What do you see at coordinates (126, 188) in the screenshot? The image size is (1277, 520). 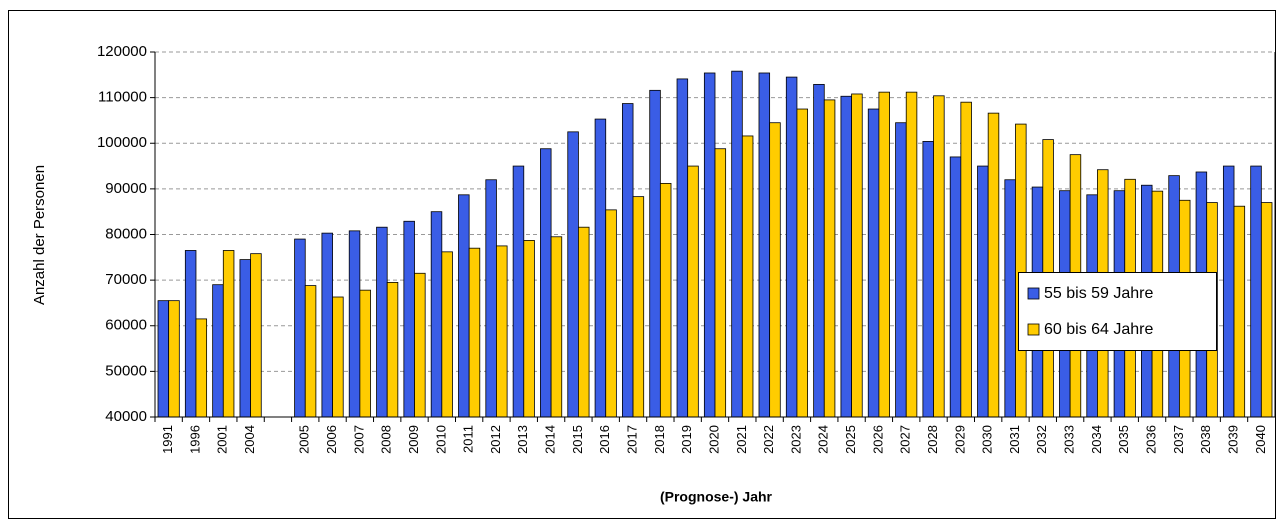 I see `y-tick-label: 90000` at bounding box center [126, 188].